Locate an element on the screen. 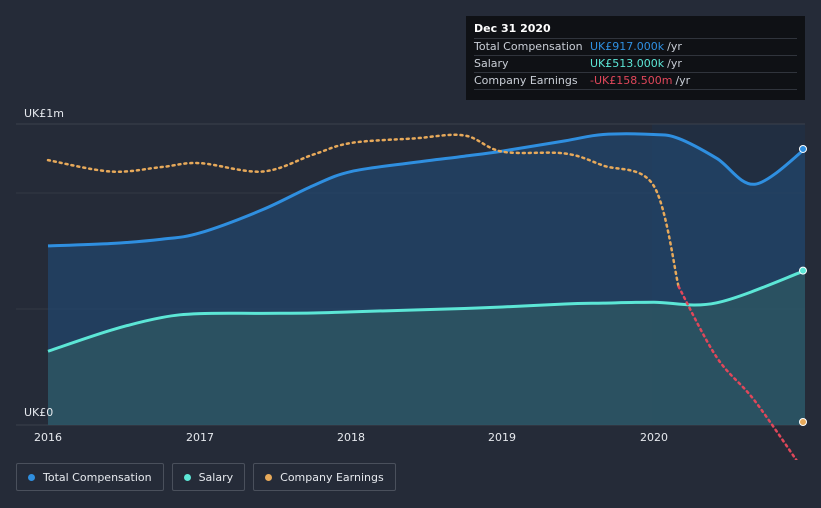  legend-label: Company Earnings is located at coordinates (332, 477).